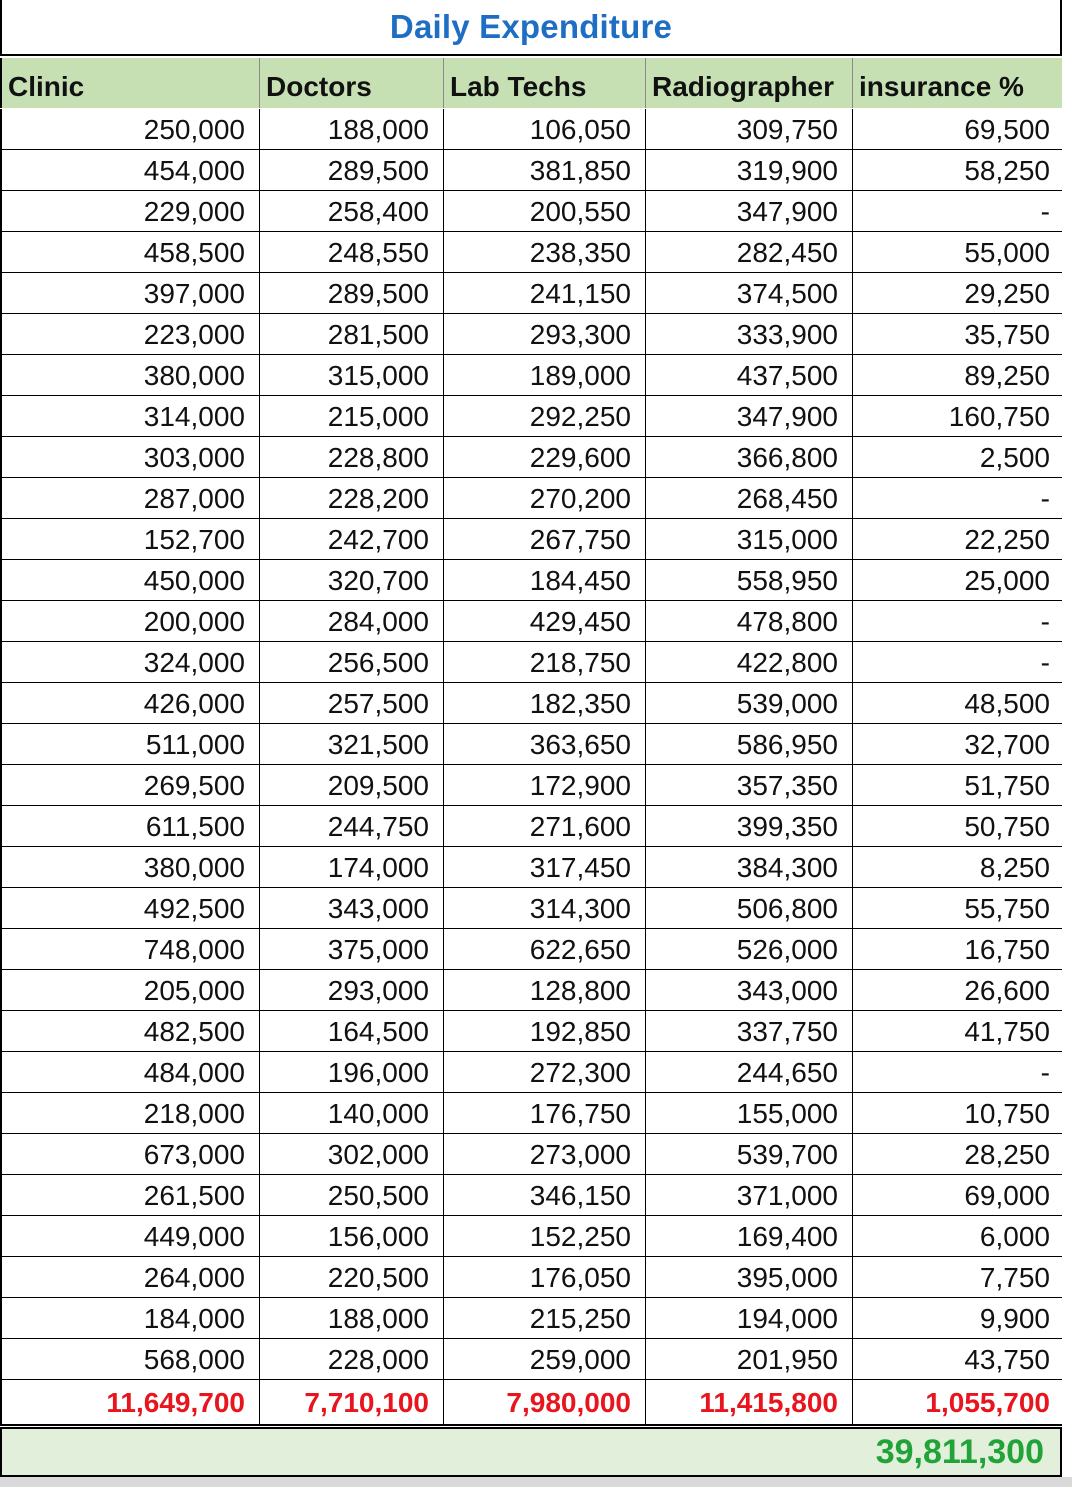  I want to click on cell-clinic: 611,500, so click(131, 826).